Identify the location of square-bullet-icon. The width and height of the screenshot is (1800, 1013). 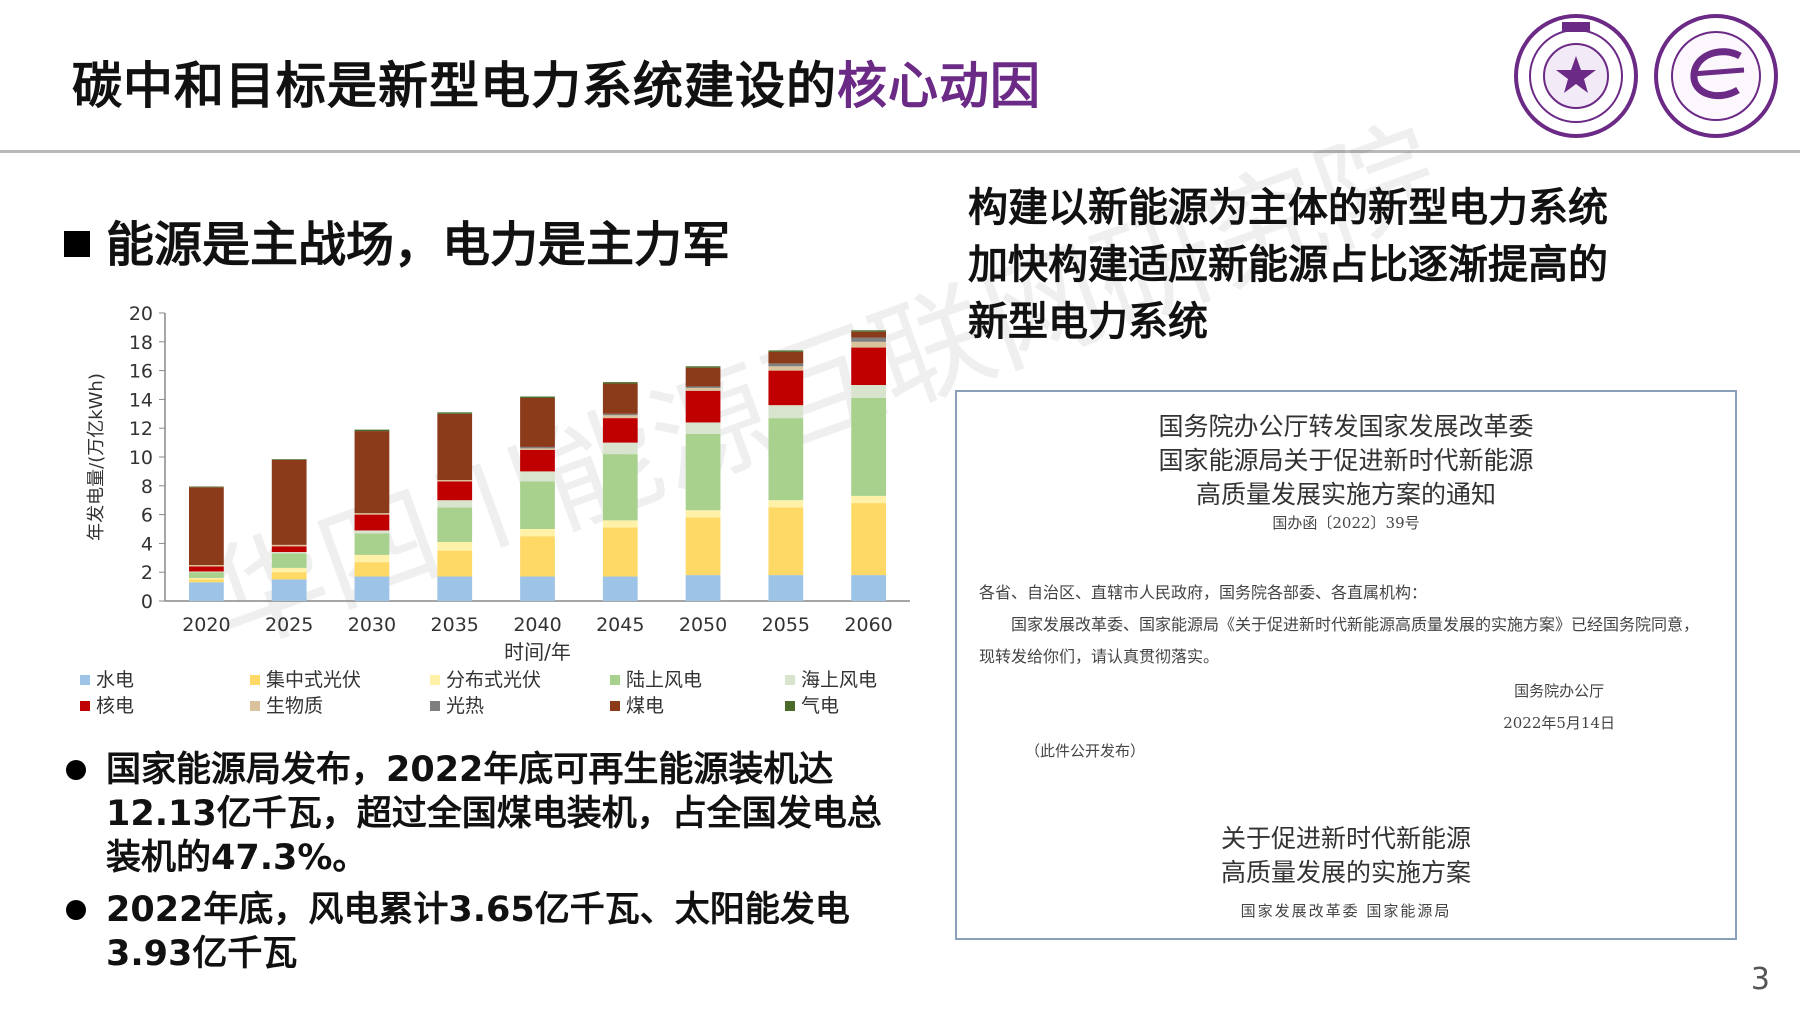
(77, 244).